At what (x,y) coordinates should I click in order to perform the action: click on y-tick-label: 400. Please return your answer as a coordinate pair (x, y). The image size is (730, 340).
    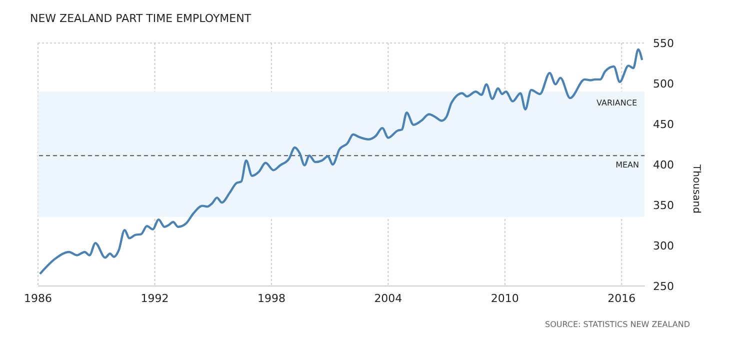
    Looking at the image, I should click on (663, 165).